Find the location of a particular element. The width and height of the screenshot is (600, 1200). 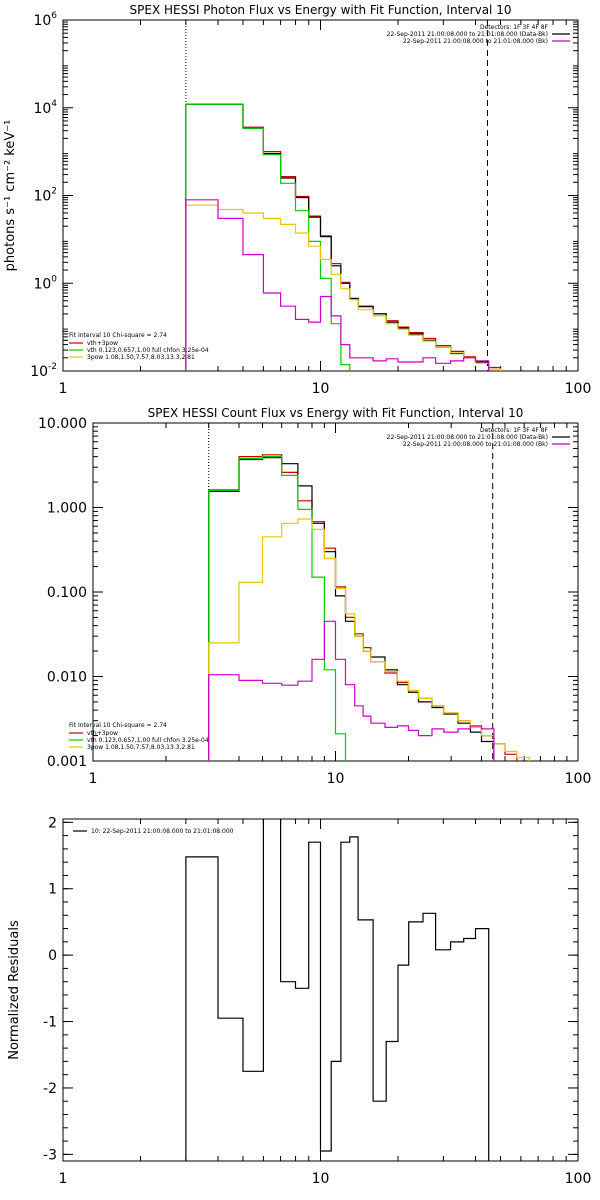

y-tick-exponent: 4 is located at coordinates (54, 104).